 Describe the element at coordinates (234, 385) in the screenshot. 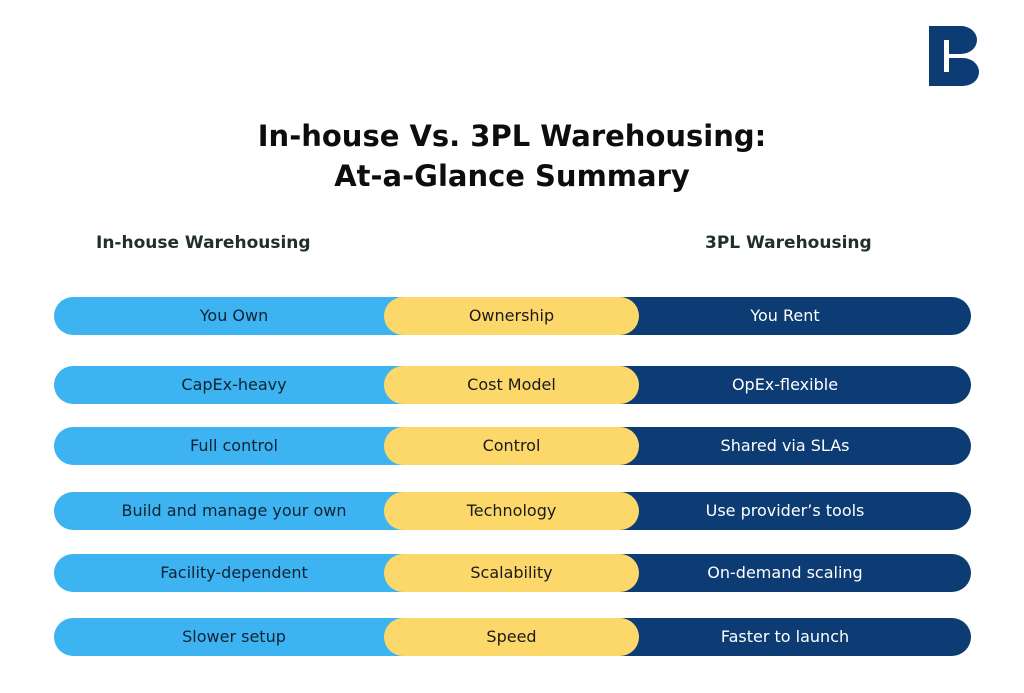

I see `in-house-cell: CapEx-heavy` at that location.